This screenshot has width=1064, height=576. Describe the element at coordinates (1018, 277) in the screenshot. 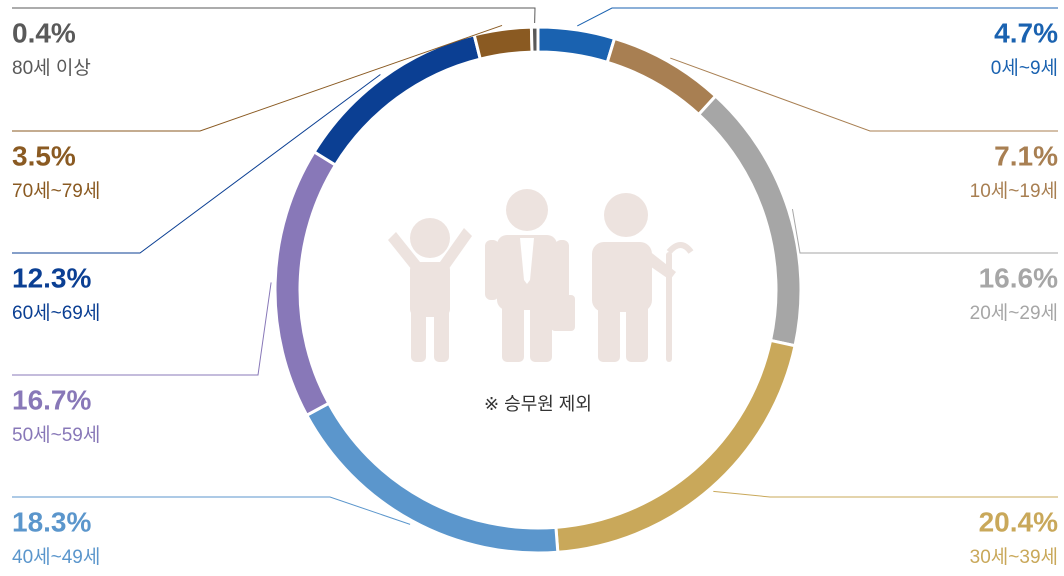

I see `value-label: 16.6%` at that location.